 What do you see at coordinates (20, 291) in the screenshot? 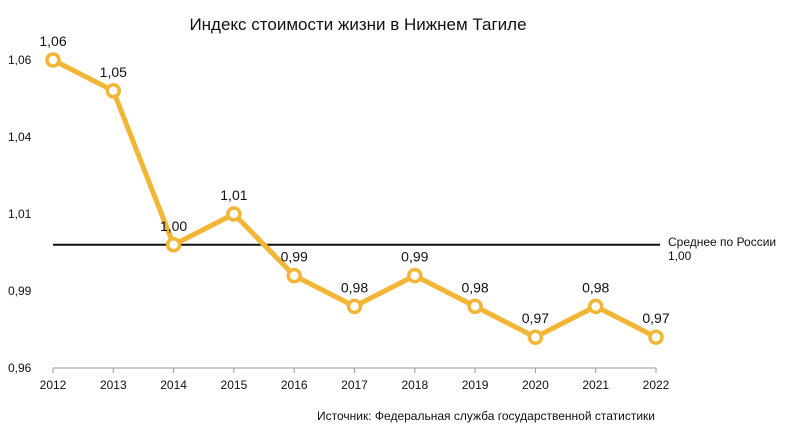
I see `y-tick-label: 0,99` at bounding box center [20, 291].